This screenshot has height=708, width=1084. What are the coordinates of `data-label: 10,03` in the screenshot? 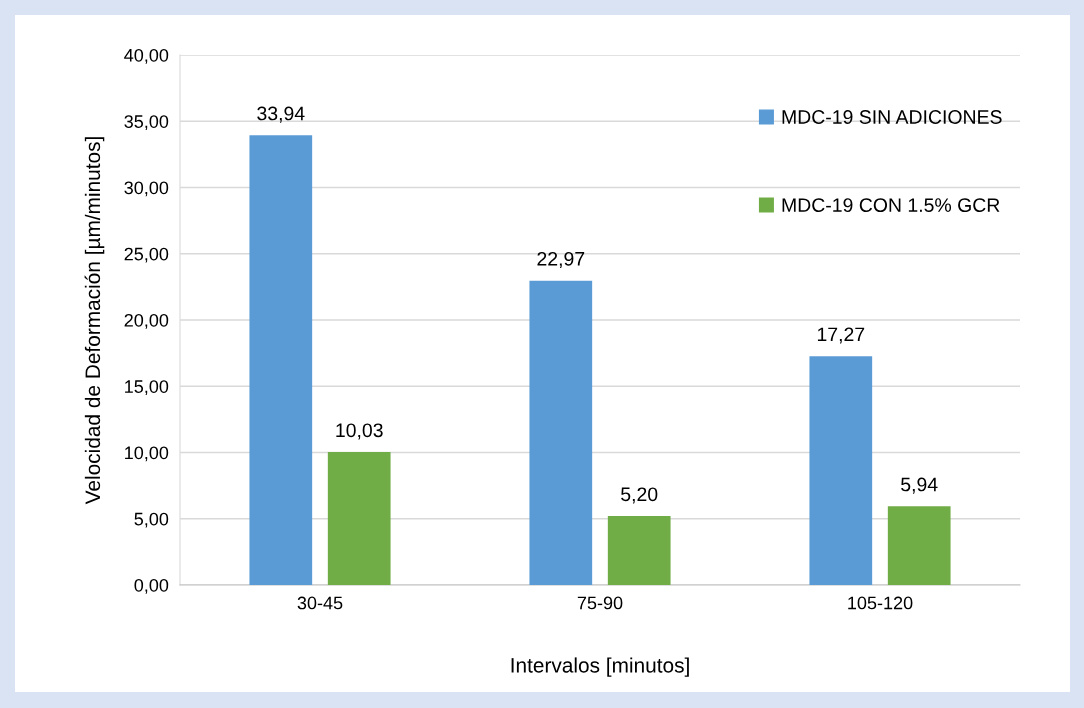 It's located at (359, 431).